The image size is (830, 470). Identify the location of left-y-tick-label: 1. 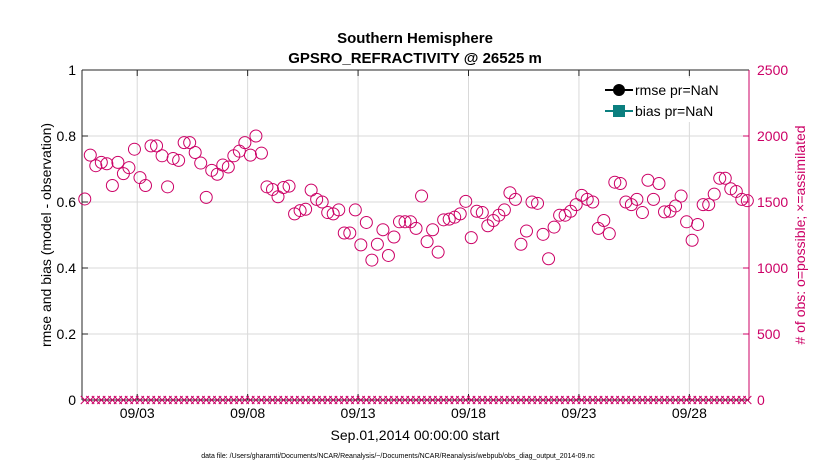
(72, 70).